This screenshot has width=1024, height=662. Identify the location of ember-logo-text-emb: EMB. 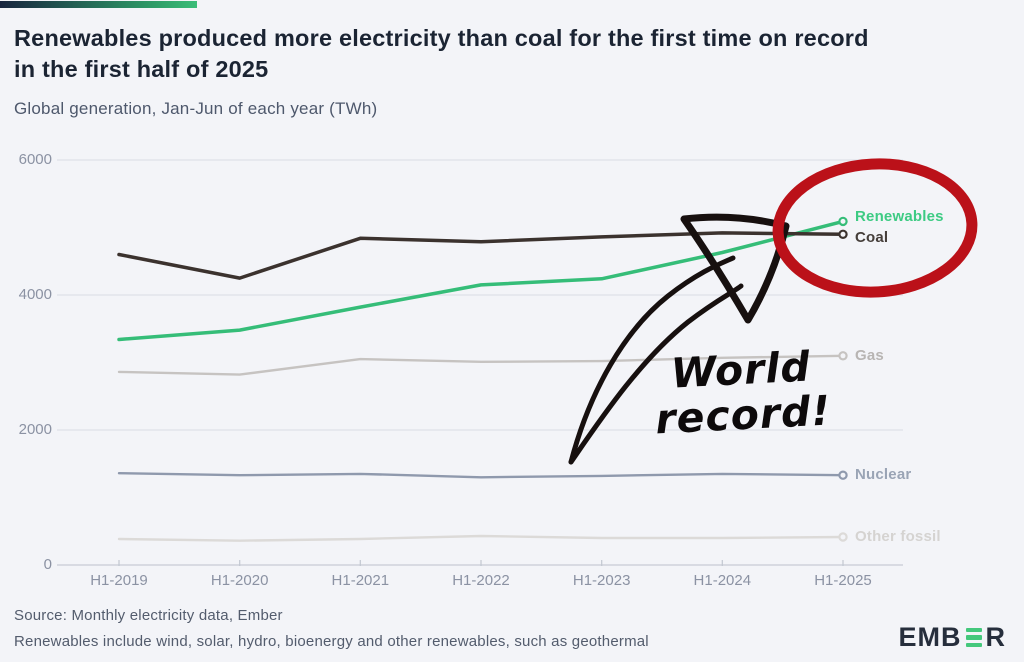
(930, 637).